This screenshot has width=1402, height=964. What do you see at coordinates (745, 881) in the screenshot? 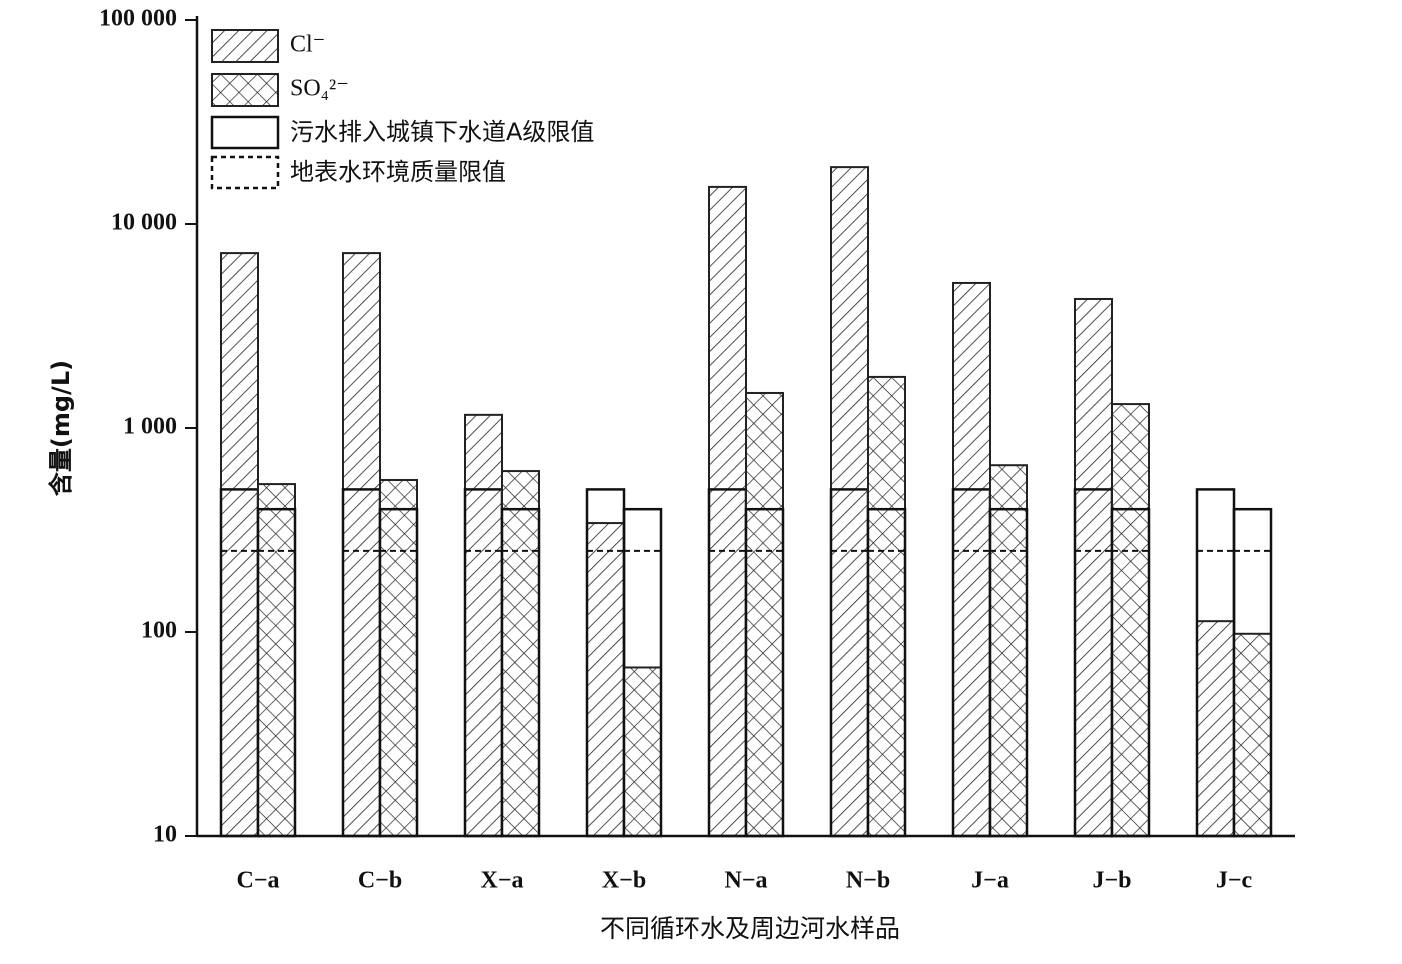
I see `x-tick-label: N−a` at bounding box center [745, 881].